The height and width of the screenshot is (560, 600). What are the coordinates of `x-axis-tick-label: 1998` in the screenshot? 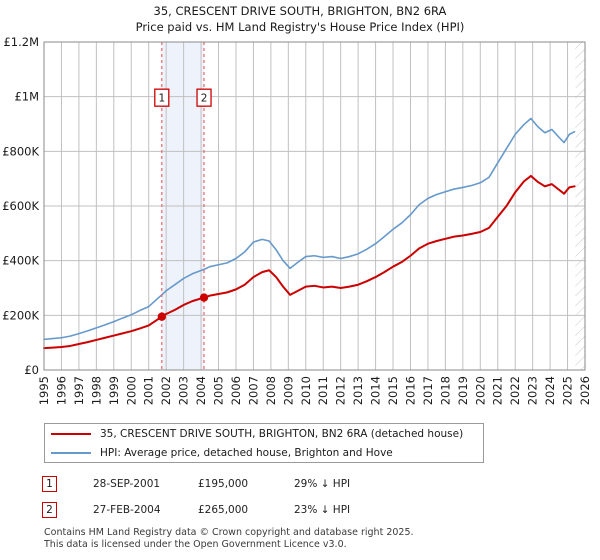 It's located at (96, 390).